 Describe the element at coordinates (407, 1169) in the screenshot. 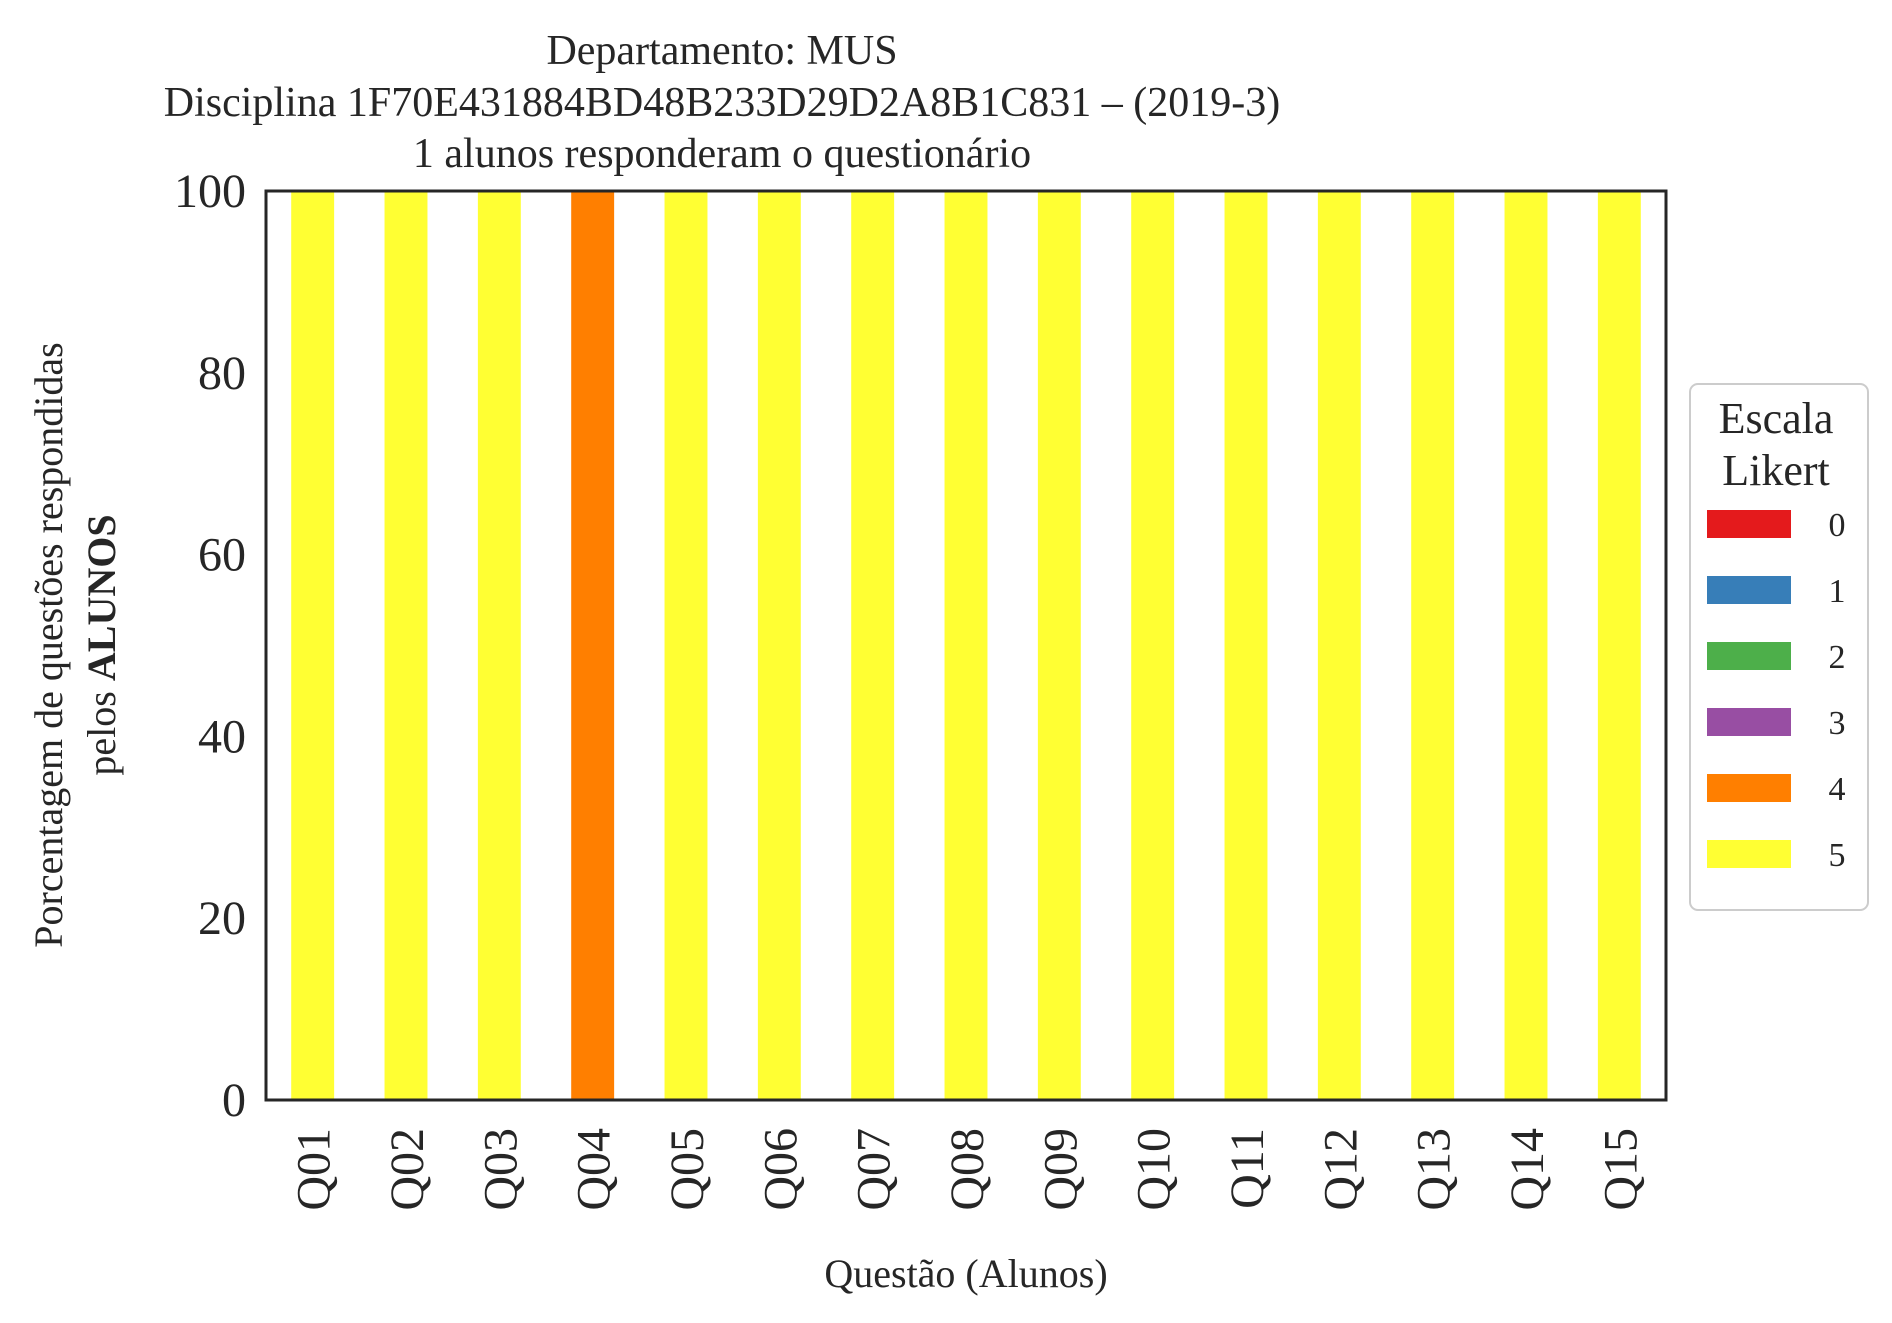

I see `x-tick-label-q02: Q02` at that location.